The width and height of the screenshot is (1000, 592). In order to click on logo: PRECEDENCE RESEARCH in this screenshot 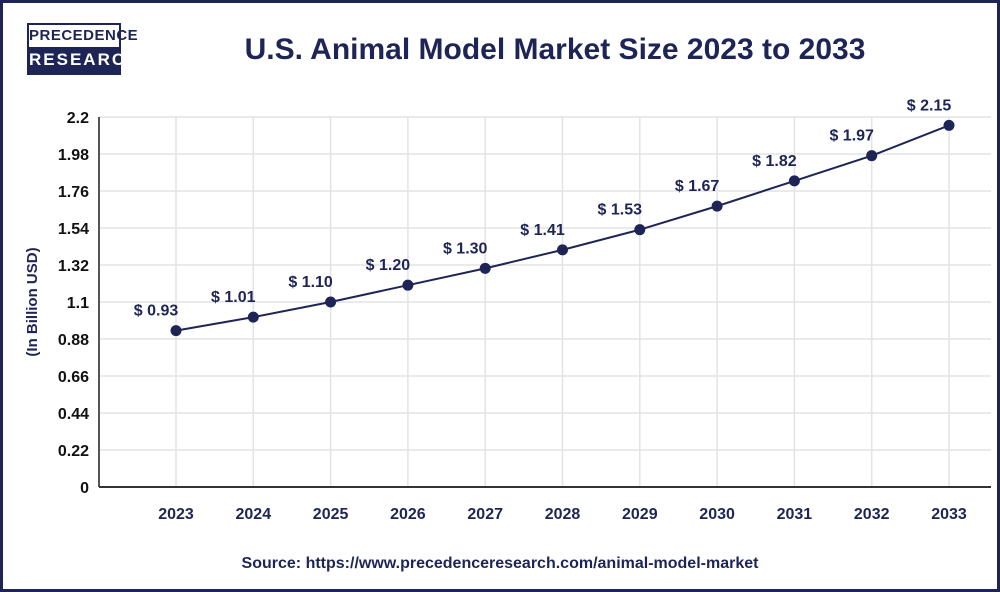, I will do `click(83, 49)`.